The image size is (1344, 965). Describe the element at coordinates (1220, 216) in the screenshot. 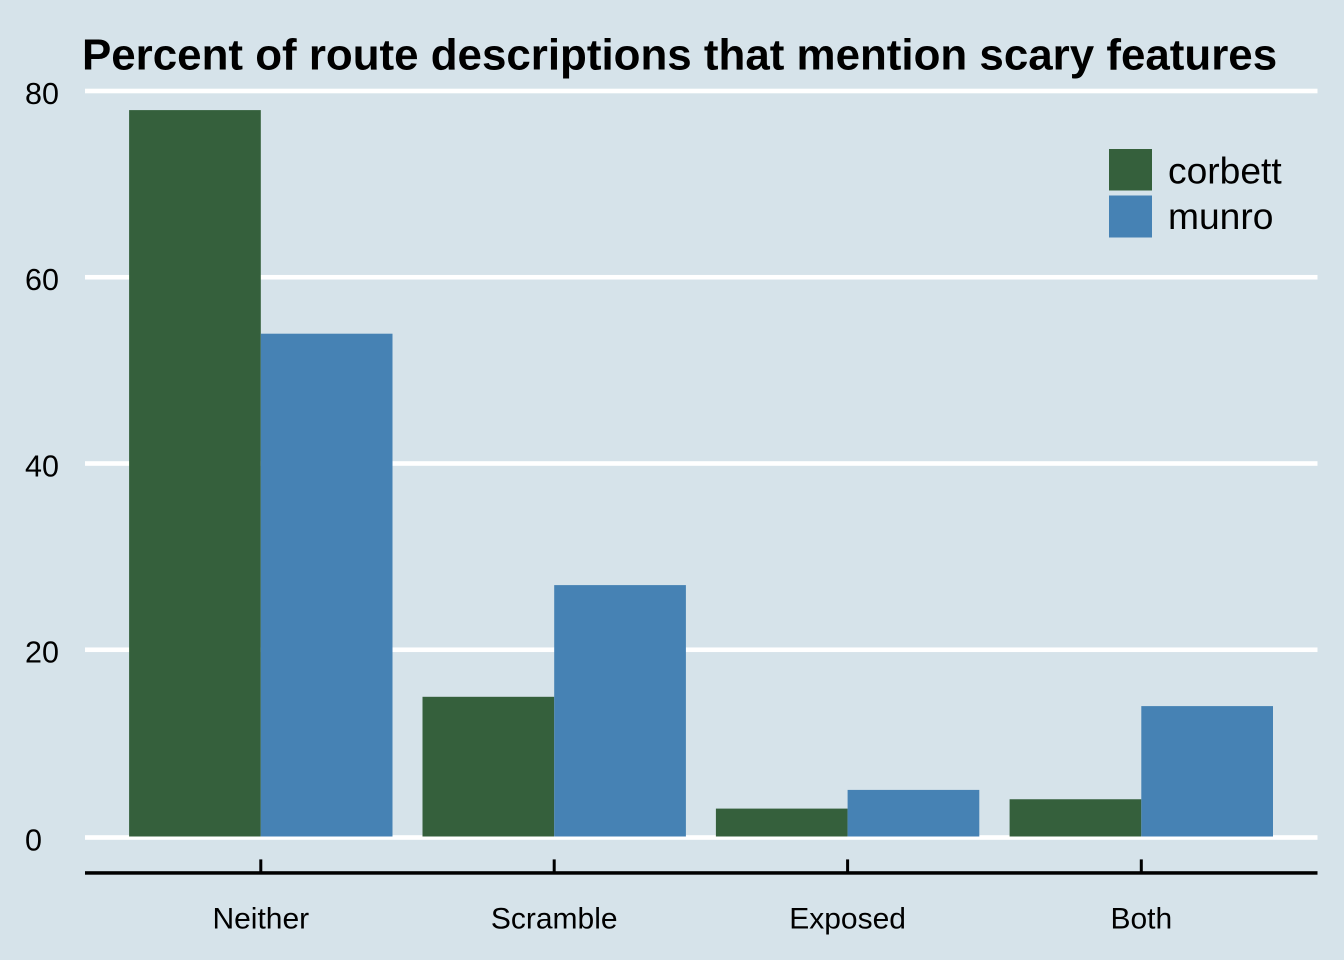

I see `svg-text: munro` at that location.